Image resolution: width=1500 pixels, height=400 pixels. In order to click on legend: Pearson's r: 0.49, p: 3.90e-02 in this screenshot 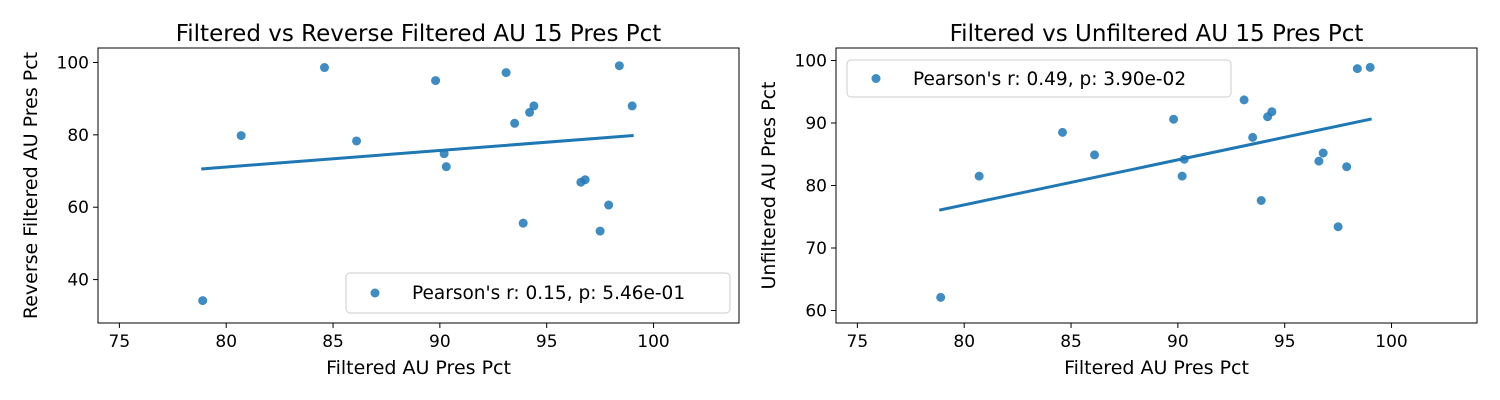, I will do `click(1039, 78)`.